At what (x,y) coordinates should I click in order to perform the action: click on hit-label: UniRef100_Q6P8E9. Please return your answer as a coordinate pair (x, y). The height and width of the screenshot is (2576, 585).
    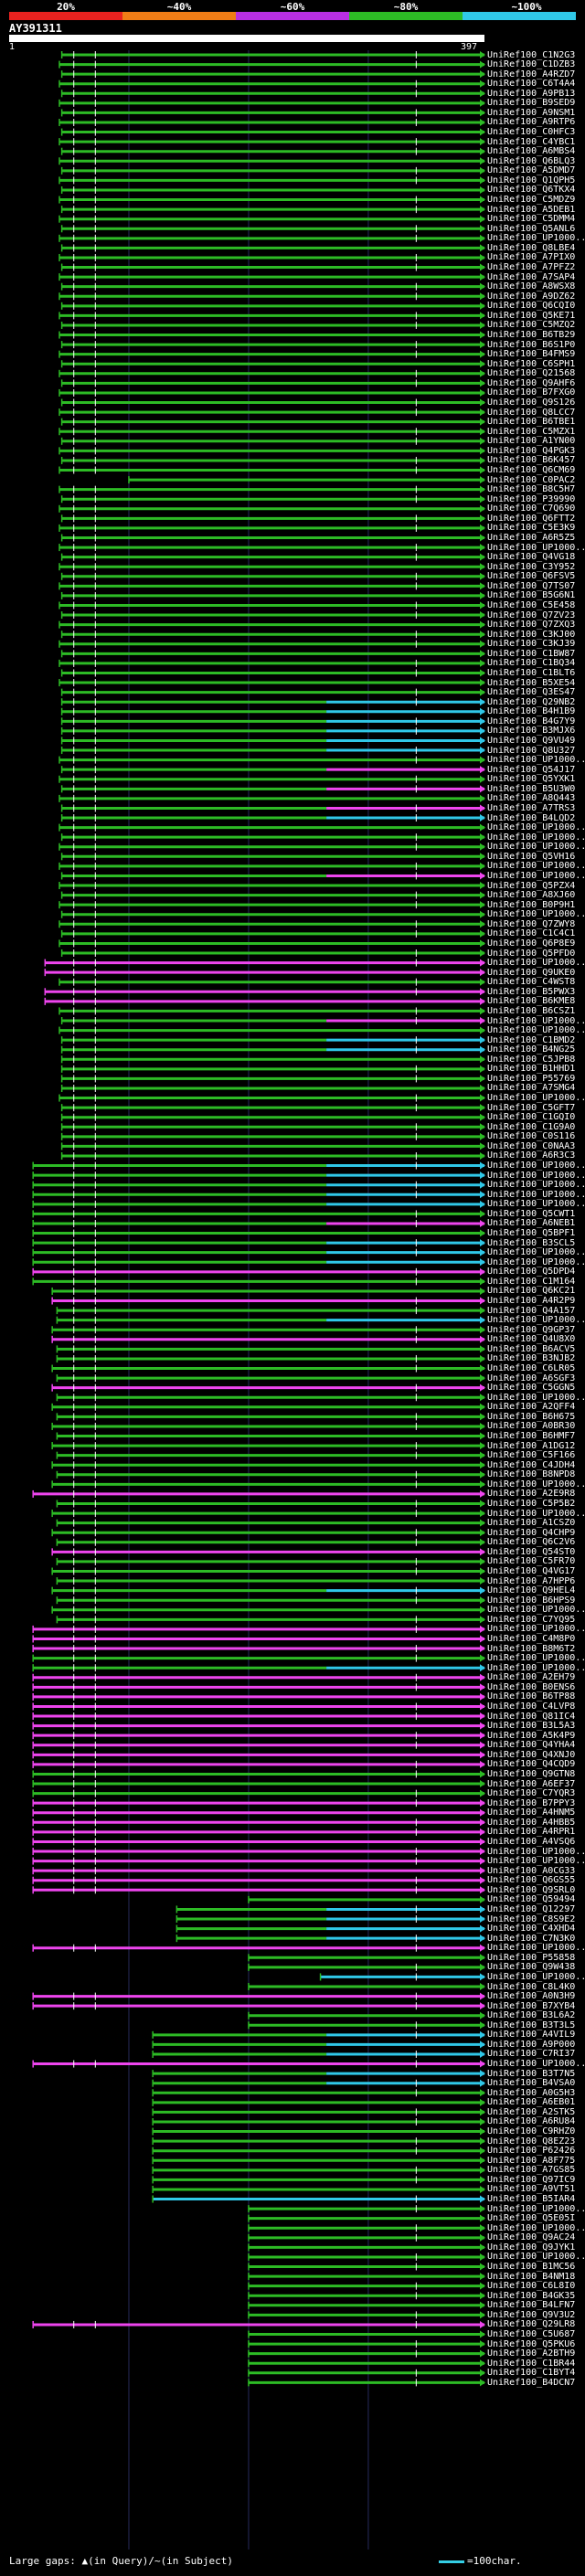
    Looking at the image, I should click on (532, 943).